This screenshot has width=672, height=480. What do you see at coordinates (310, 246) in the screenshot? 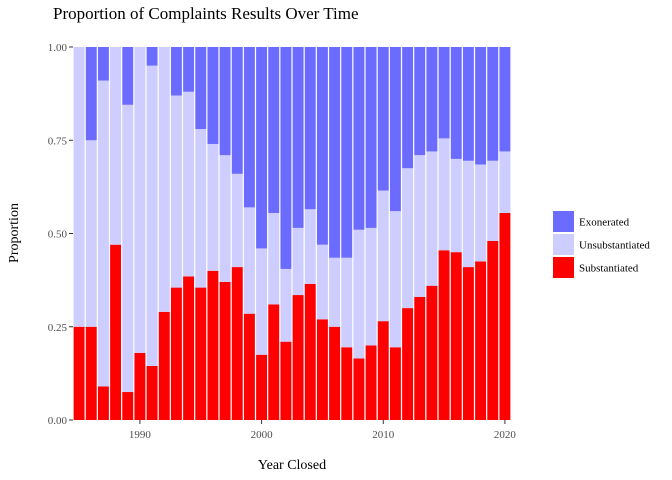
I see `bar-unsubstantiated-2004` at bounding box center [310, 246].